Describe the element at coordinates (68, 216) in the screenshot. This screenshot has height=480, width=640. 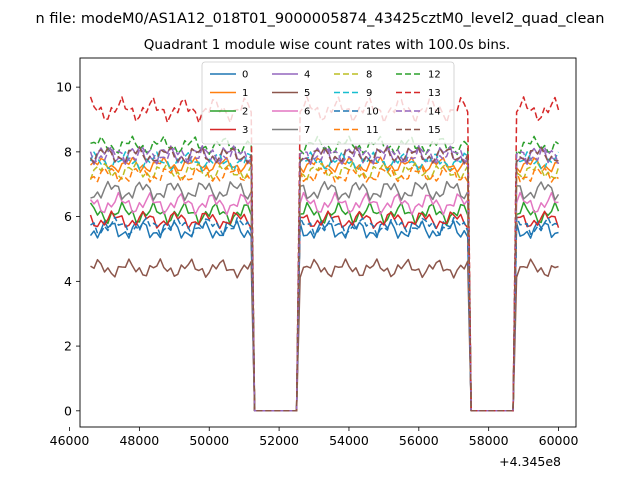
I see `y-tick-label: 6` at that location.